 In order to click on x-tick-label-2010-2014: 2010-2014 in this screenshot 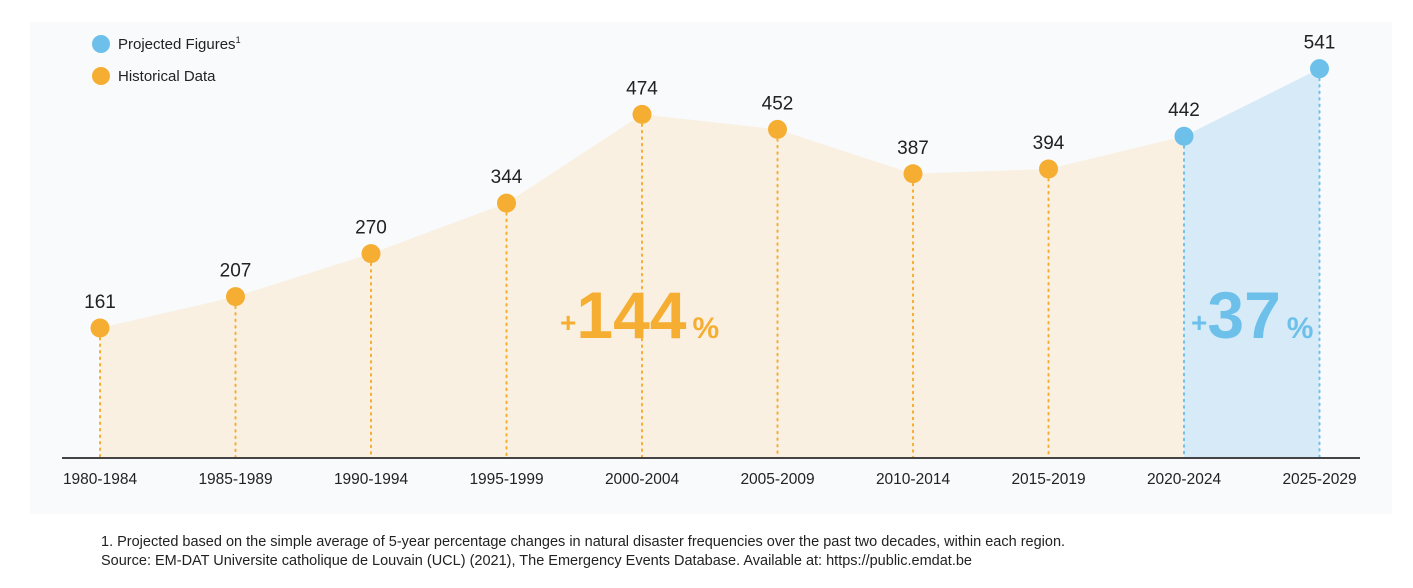, I will do `click(913, 479)`.